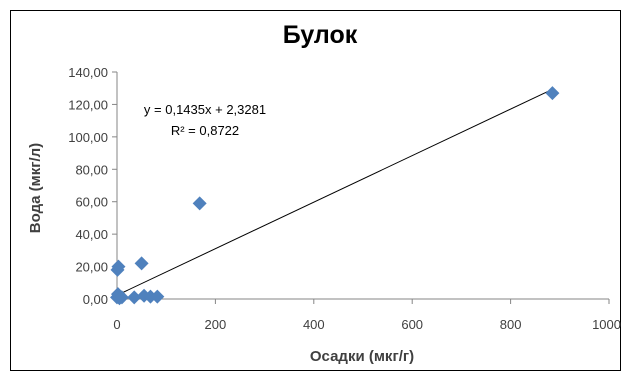  I want to click on y-tick-label: 100,00, so click(88, 137).